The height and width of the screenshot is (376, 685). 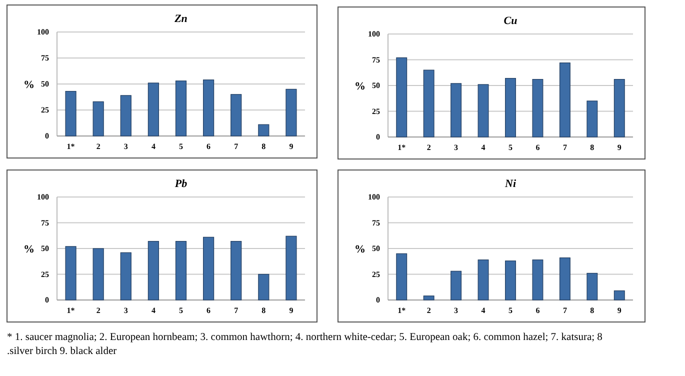 What do you see at coordinates (181, 19) in the screenshot?
I see `chart-title: Zn` at bounding box center [181, 19].